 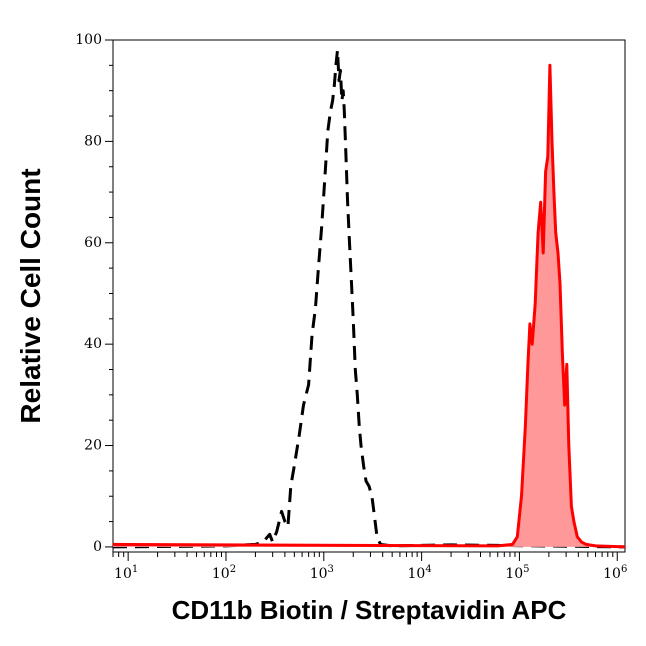 What do you see at coordinates (94, 293) in the screenshot?
I see `y-axis: 0 20 40 60 80 100` at bounding box center [94, 293].